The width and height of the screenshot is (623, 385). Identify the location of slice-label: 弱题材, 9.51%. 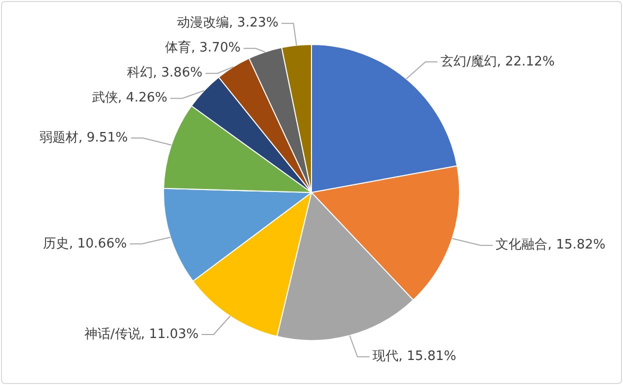
(83, 138).